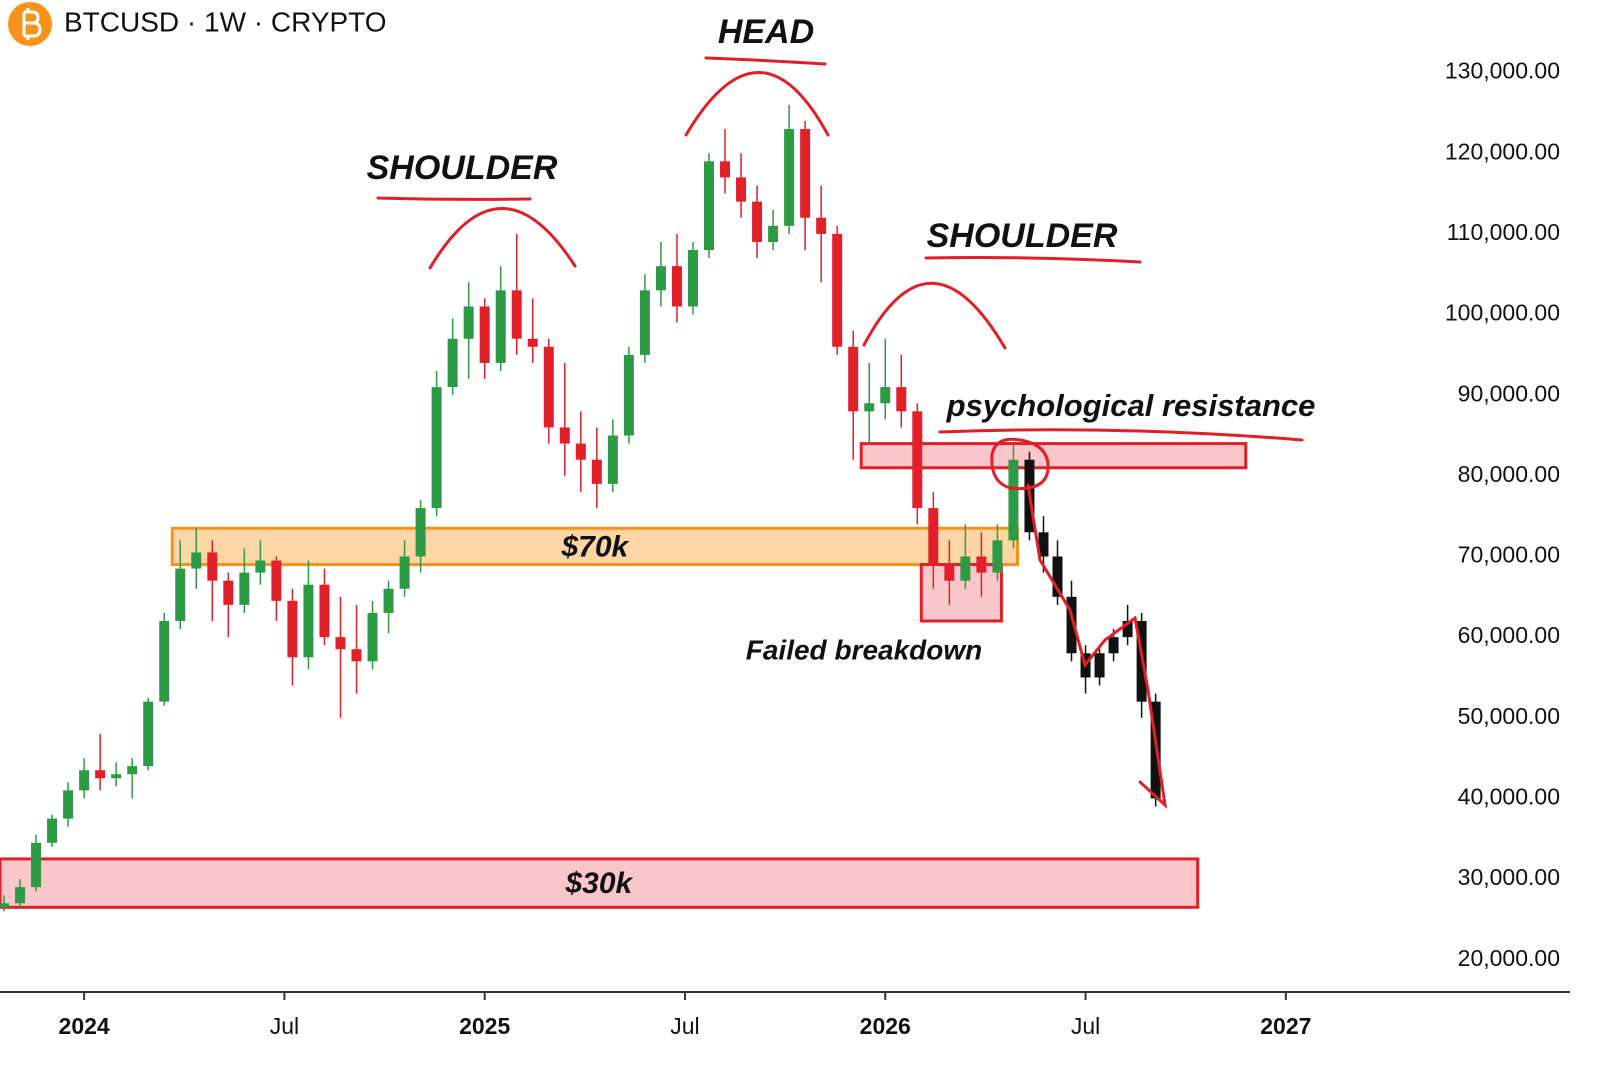  Describe the element at coordinates (32, 24) in the screenshot. I see `bitcoin-icon-glyph` at that location.